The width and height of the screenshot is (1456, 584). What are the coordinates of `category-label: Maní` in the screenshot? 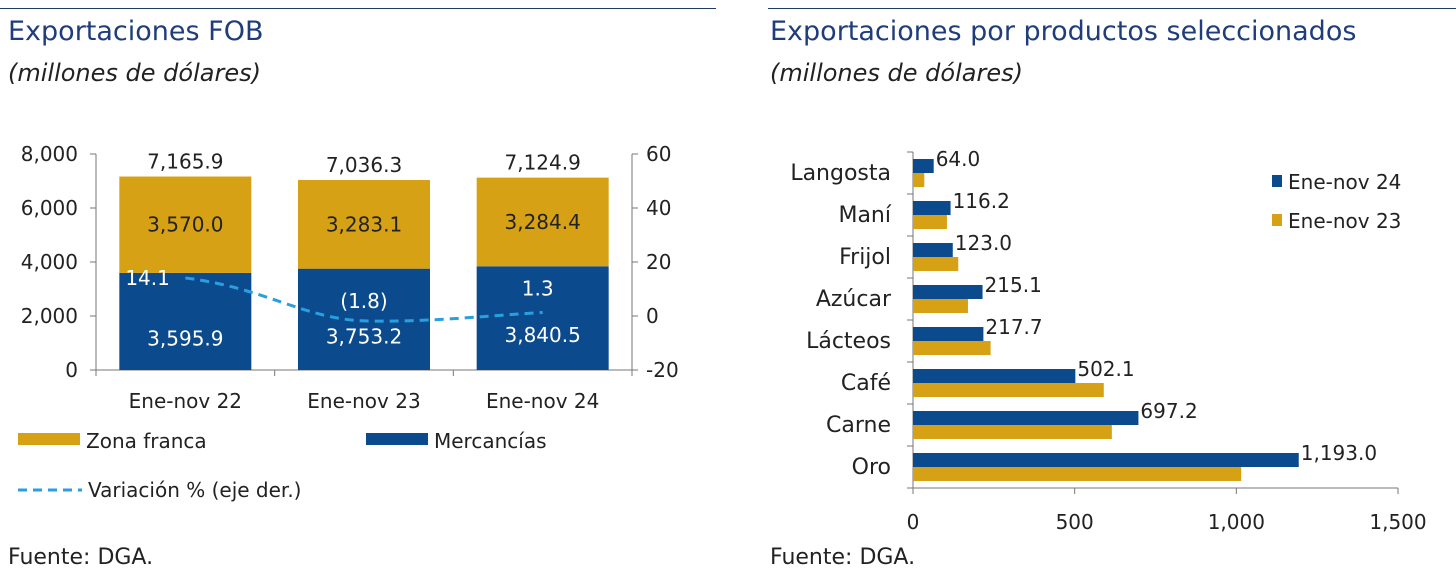 It's located at (864, 215).